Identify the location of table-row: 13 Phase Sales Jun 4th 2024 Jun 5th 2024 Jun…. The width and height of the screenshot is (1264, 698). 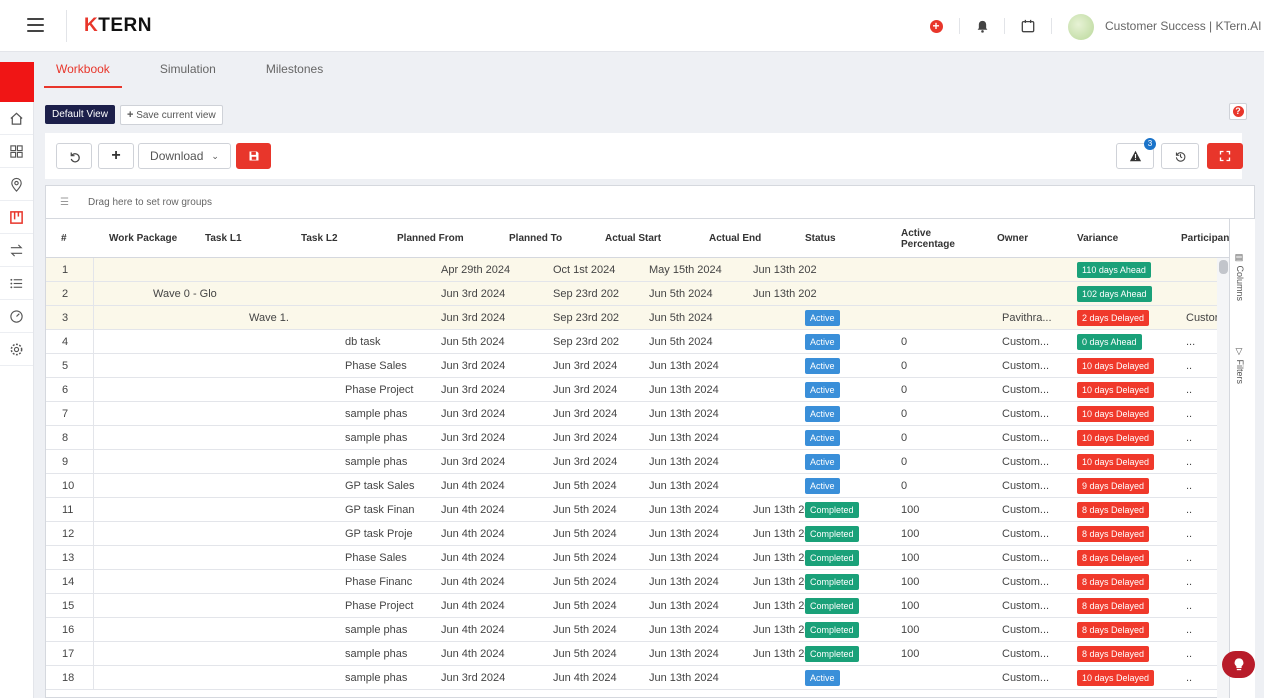
(631, 558).